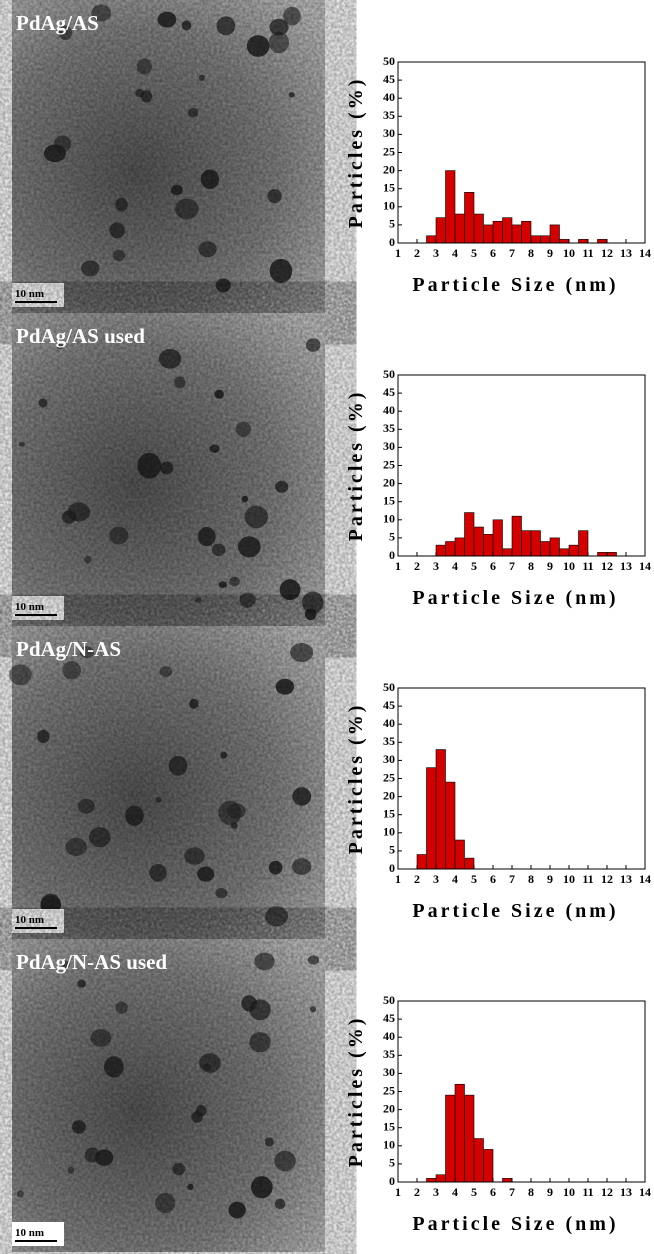 The height and width of the screenshot is (1254, 654). I want to click on y-tick-label: 15, so click(389, 500).